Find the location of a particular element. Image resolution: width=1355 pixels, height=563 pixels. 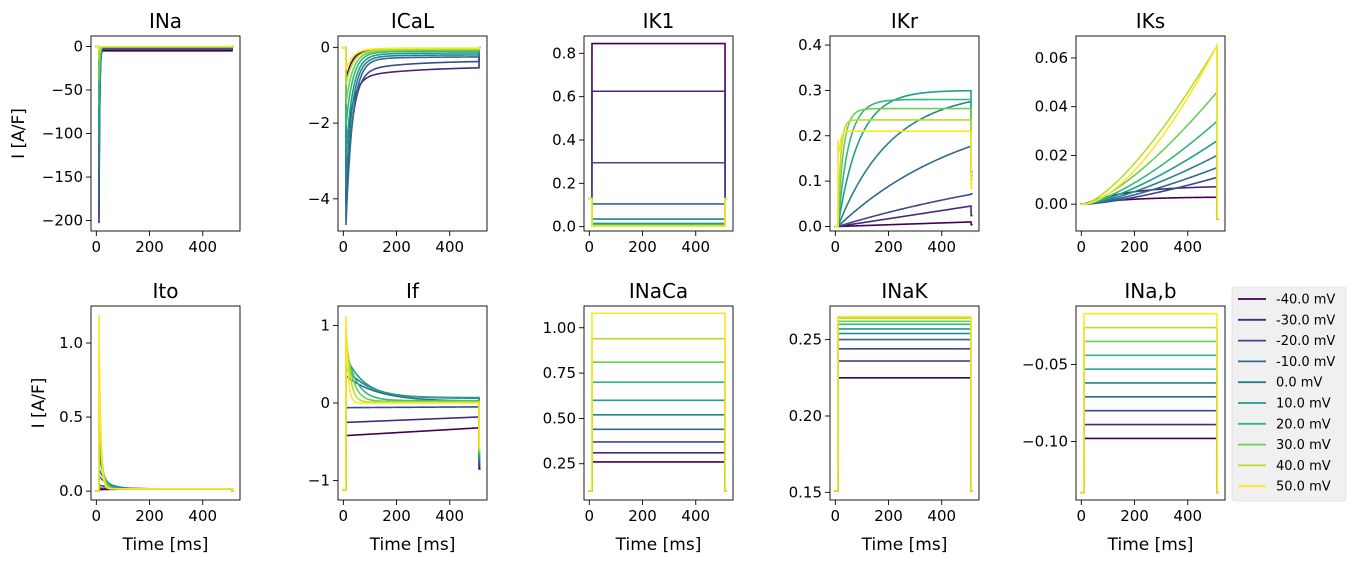

legend-entry: -30.0 mV is located at coordinates (1305, 320).